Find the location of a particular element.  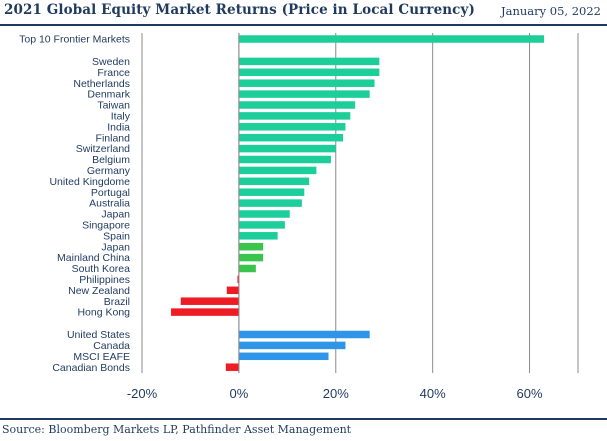

category-label-23: Brazil is located at coordinates (117, 302).